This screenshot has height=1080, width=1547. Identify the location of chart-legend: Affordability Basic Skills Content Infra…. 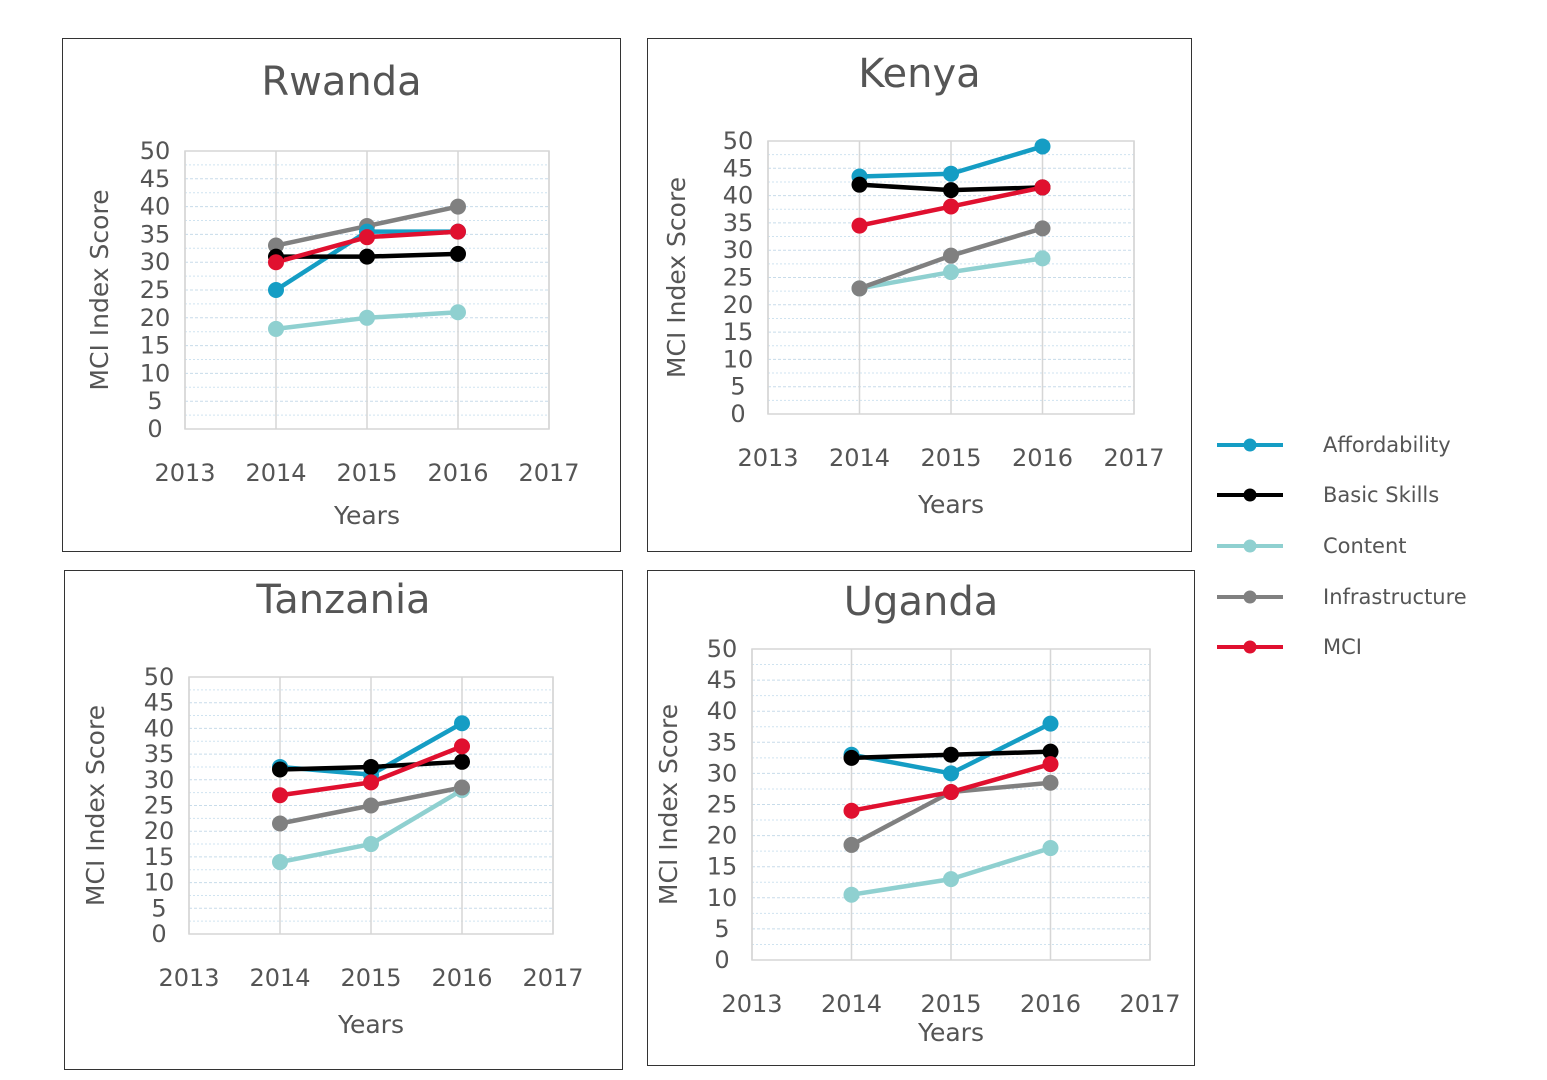
(1355, 535).